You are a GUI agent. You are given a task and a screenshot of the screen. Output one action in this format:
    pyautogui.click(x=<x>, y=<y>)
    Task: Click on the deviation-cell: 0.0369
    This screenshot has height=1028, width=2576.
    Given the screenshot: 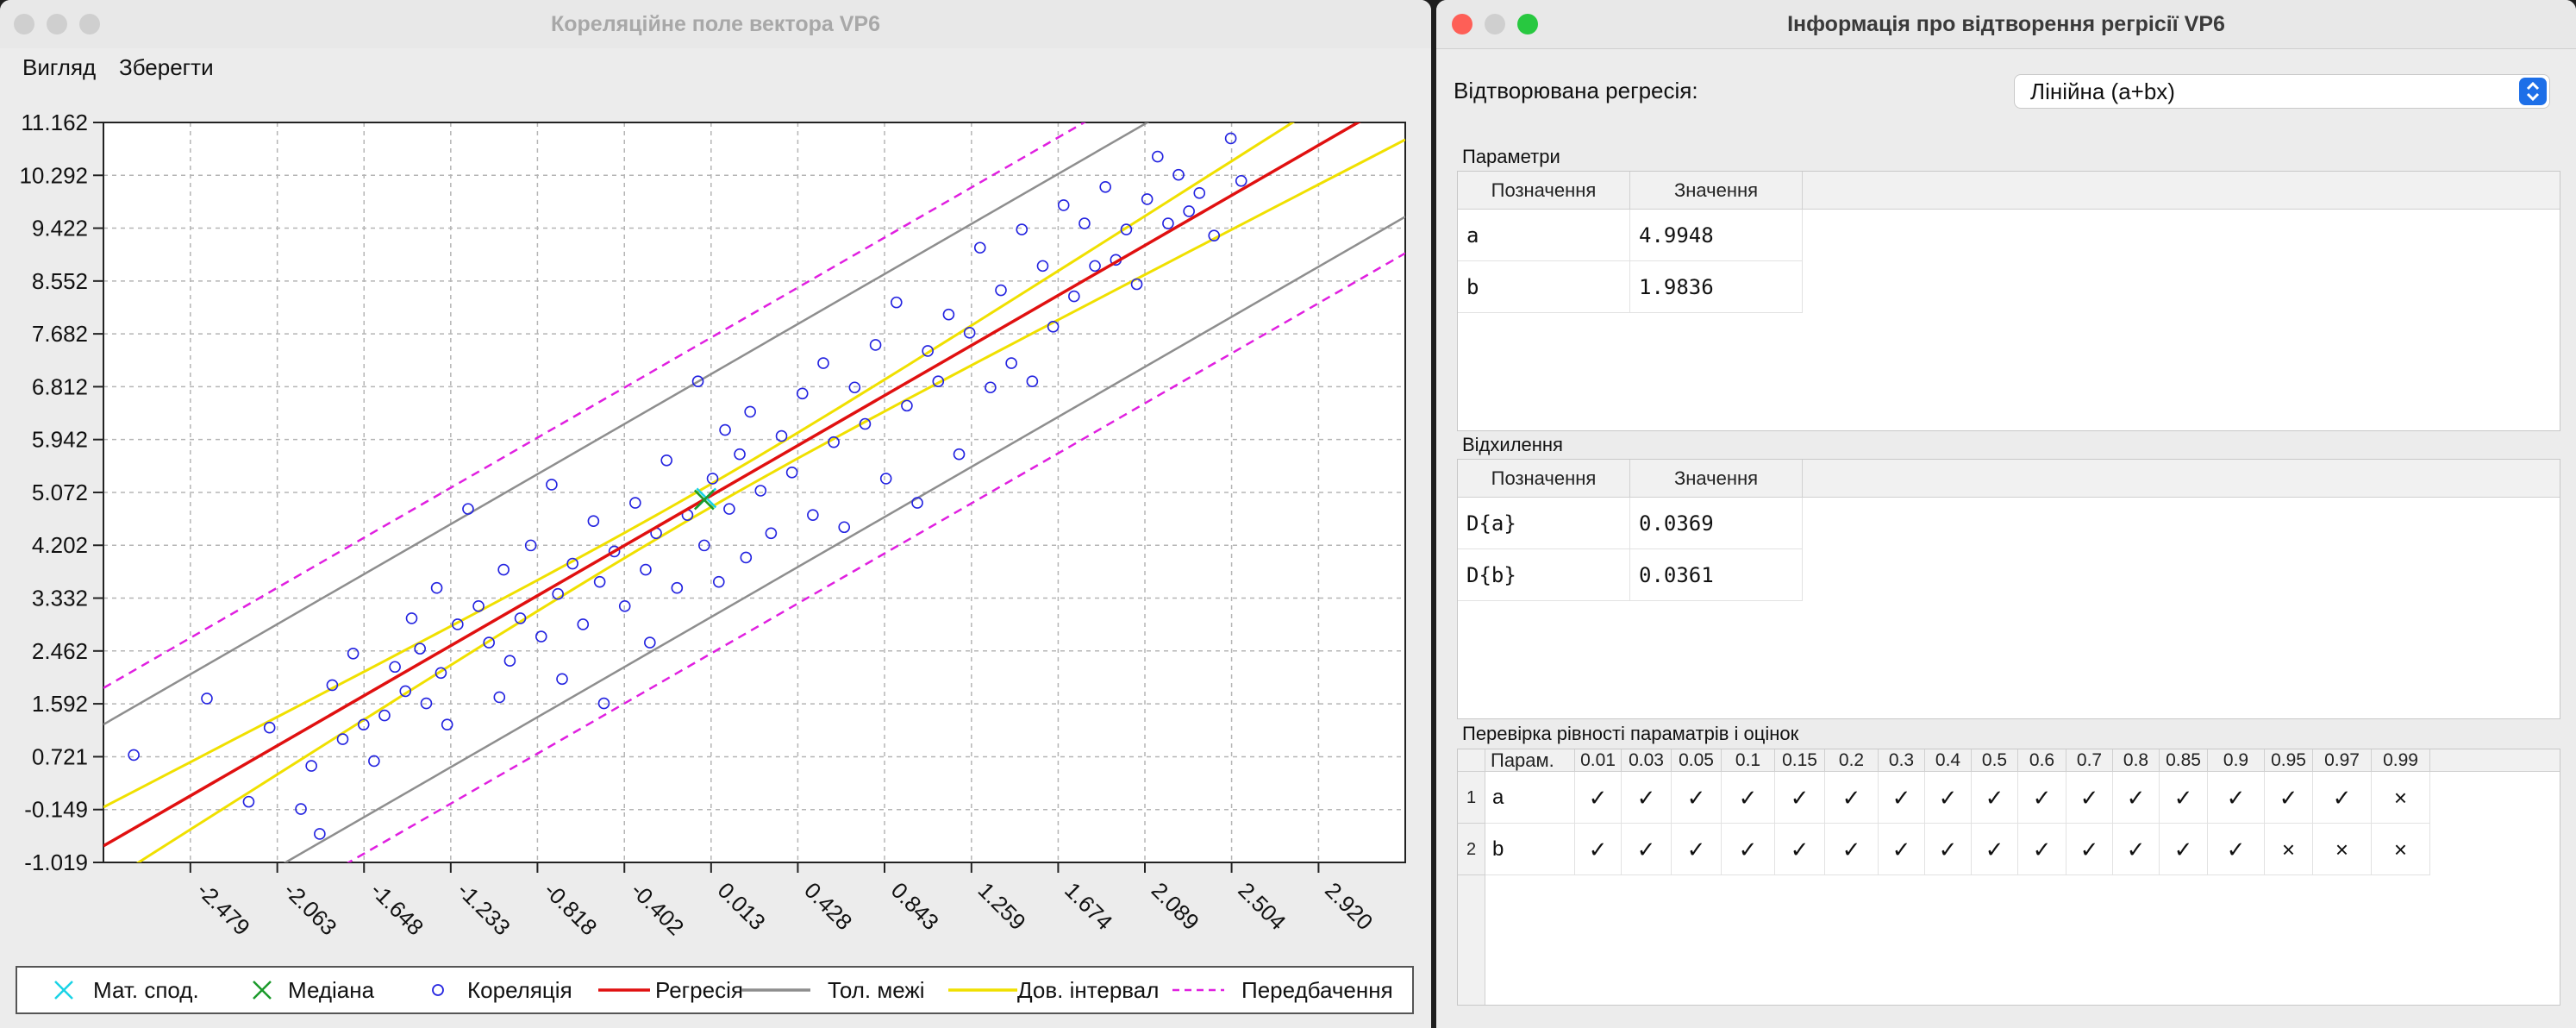 What is the action you would take?
    pyautogui.click(x=1716, y=523)
    